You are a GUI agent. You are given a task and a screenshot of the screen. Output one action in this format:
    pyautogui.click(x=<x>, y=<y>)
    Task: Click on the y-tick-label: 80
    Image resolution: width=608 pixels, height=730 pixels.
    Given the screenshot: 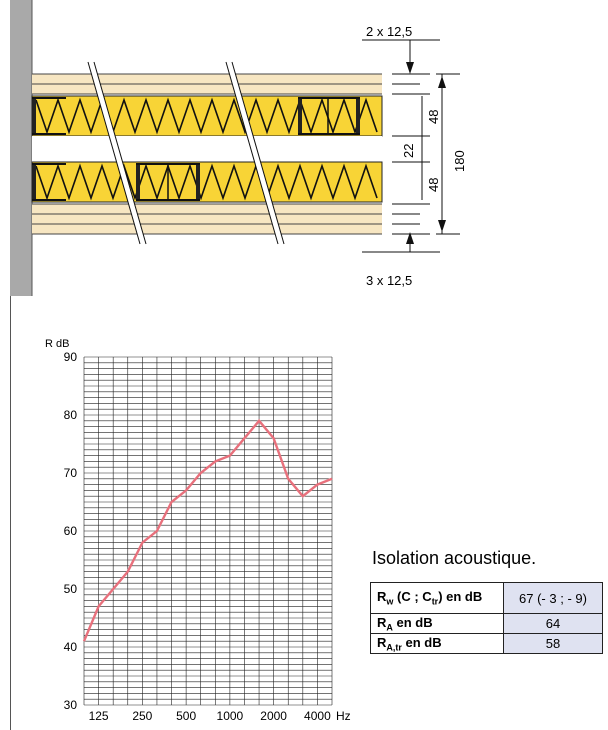 What is the action you would take?
    pyautogui.click(x=71, y=415)
    